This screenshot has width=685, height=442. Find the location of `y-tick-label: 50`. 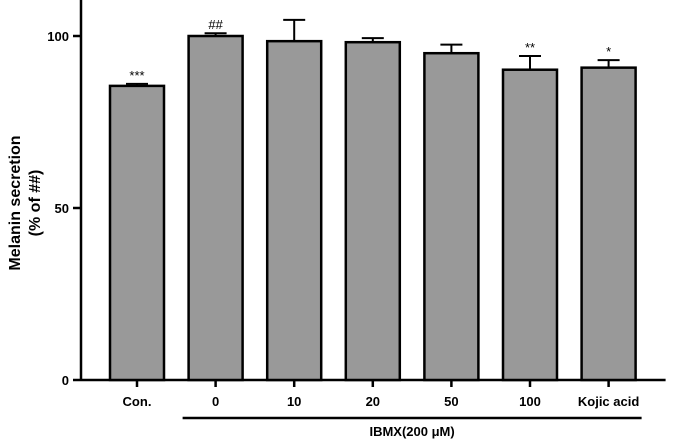

y-tick-label: 50 is located at coordinates (62, 208).